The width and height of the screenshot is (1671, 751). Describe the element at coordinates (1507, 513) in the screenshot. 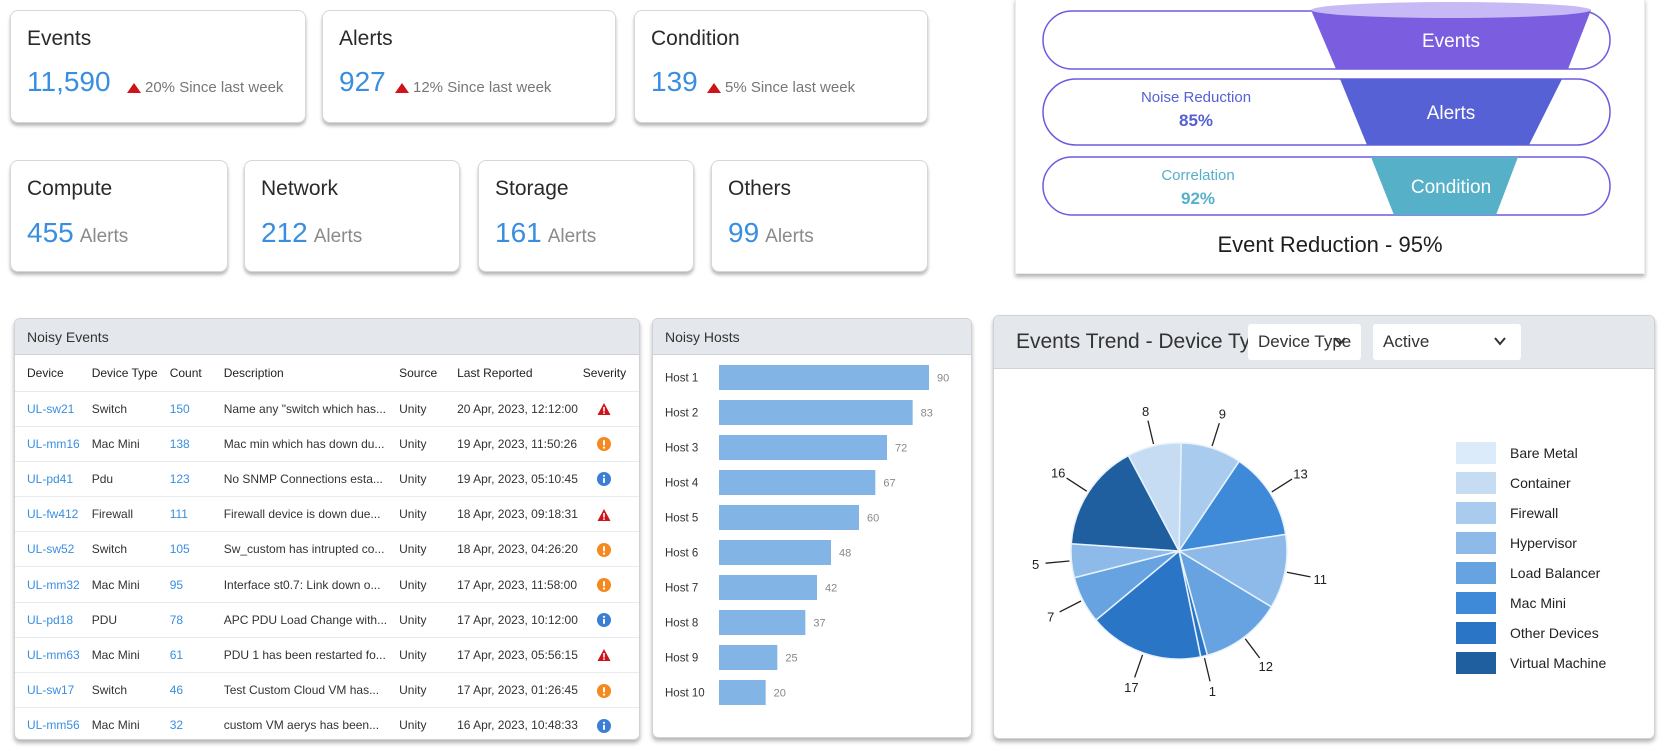

I see `legend-item: Firewall` at that location.